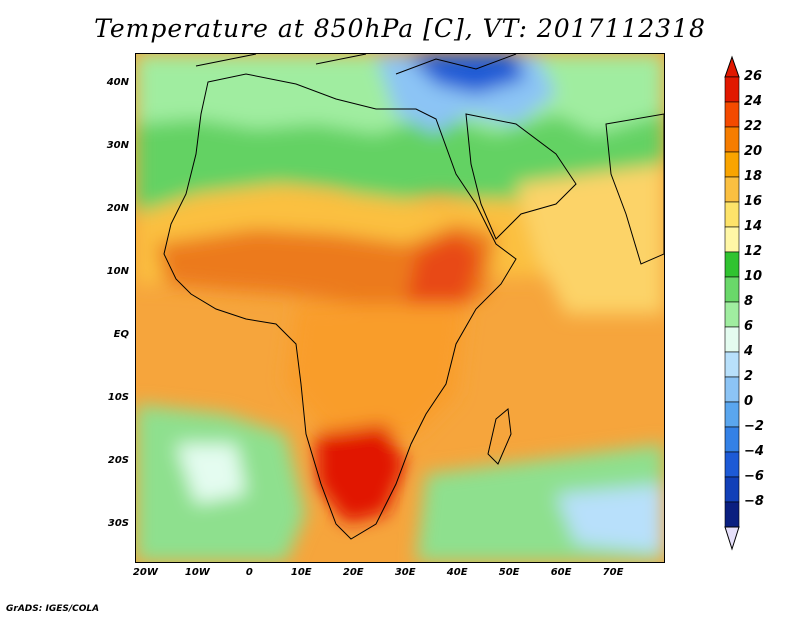  I want to click on lon-tick-label: 70E, so click(613, 572).